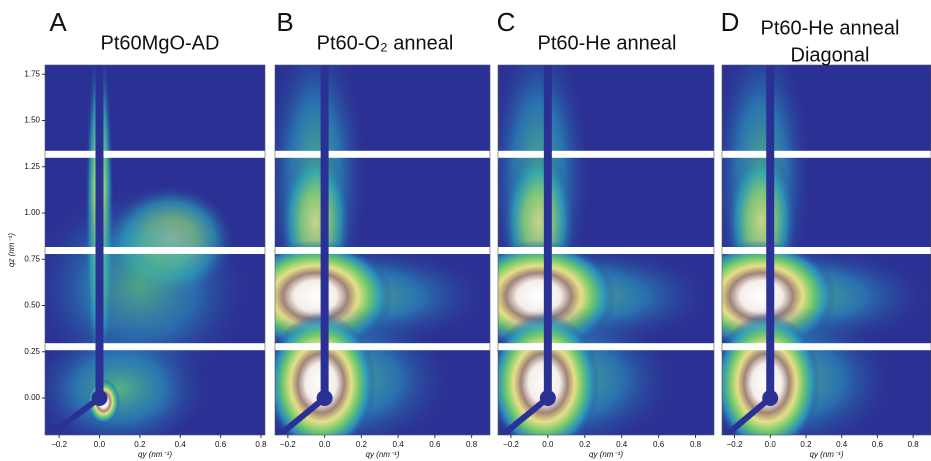 The height and width of the screenshot is (461, 931). What do you see at coordinates (32, 258) in the screenshot?
I see `y-tick-label: 0.75` at bounding box center [32, 258].